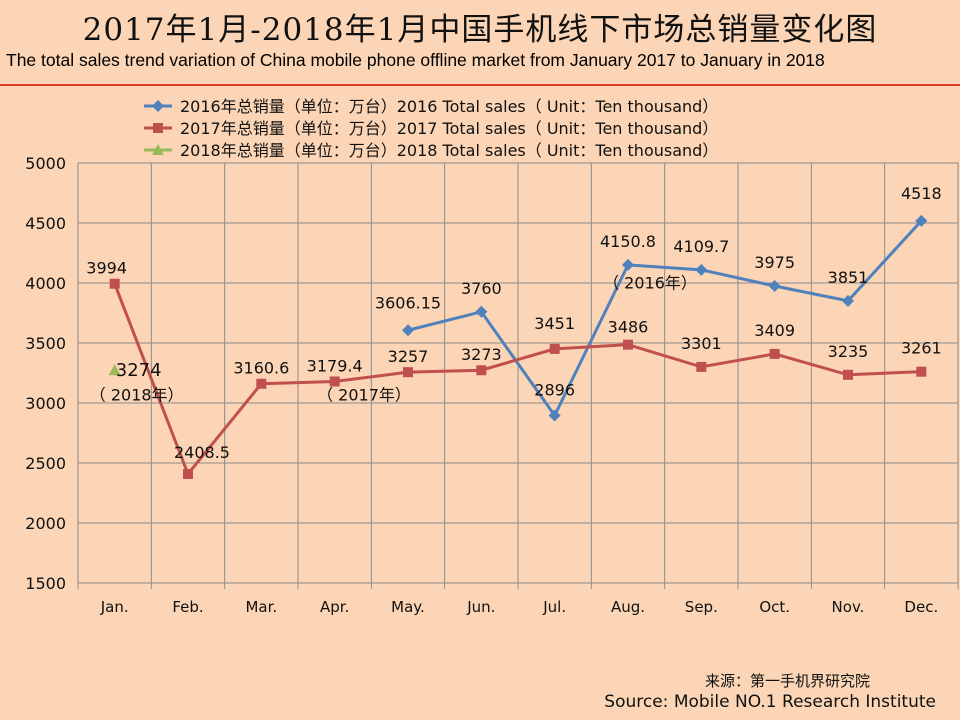  What do you see at coordinates (554, 389) in the screenshot?
I see `data-label: 2896` at bounding box center [554, 389].